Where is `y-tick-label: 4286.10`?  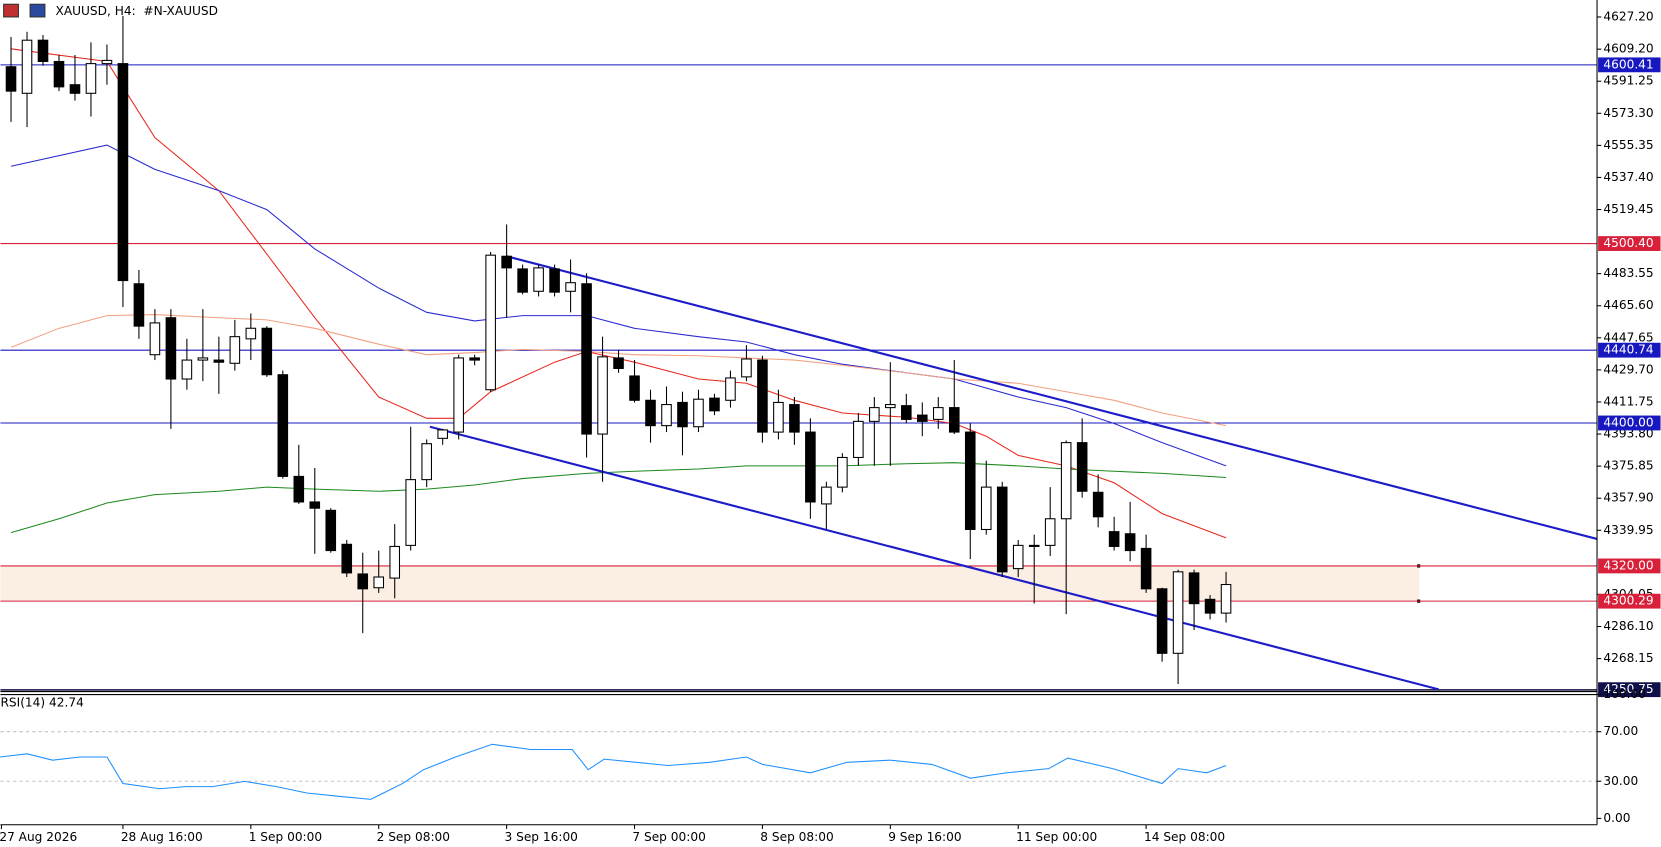 y-tick-label: 4286.10 is located at coordinates (1628, 626).